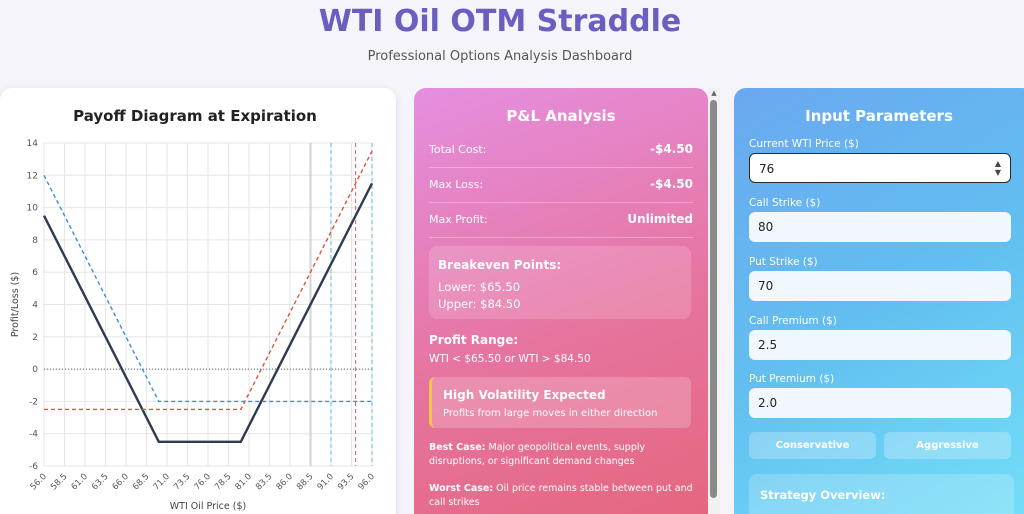 The width and height of the screenshot is (1024, 514). Describe the element at coordinates (366, 482) in the screenshot. I see `x-tick-label: 96.0` at that location.